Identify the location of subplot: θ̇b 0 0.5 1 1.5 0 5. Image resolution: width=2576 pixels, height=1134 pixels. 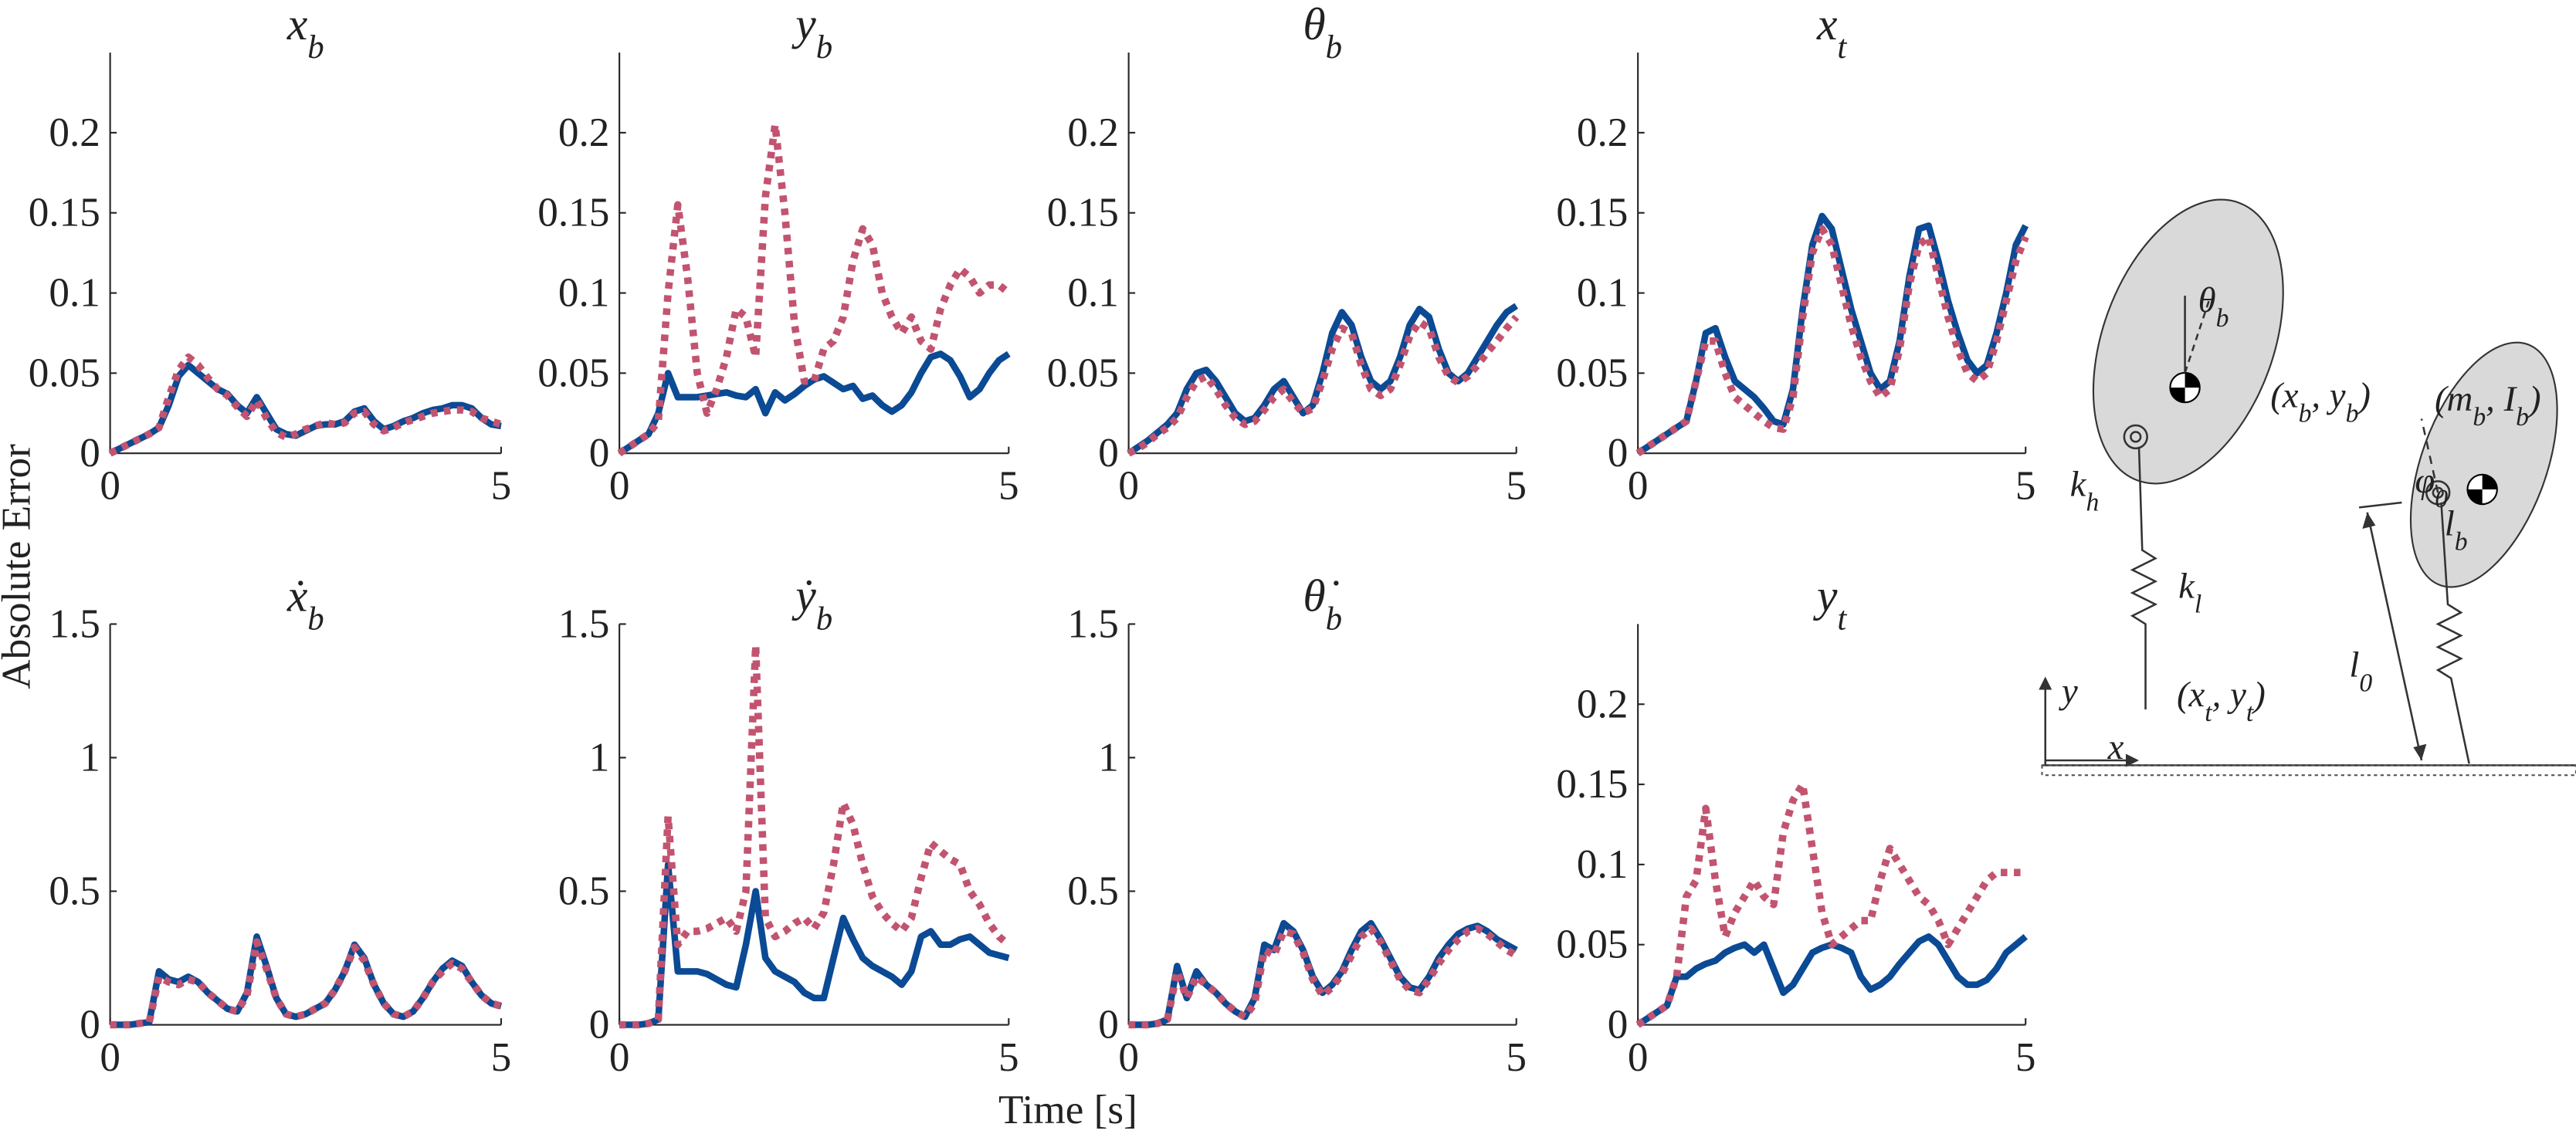
(1297, 825).